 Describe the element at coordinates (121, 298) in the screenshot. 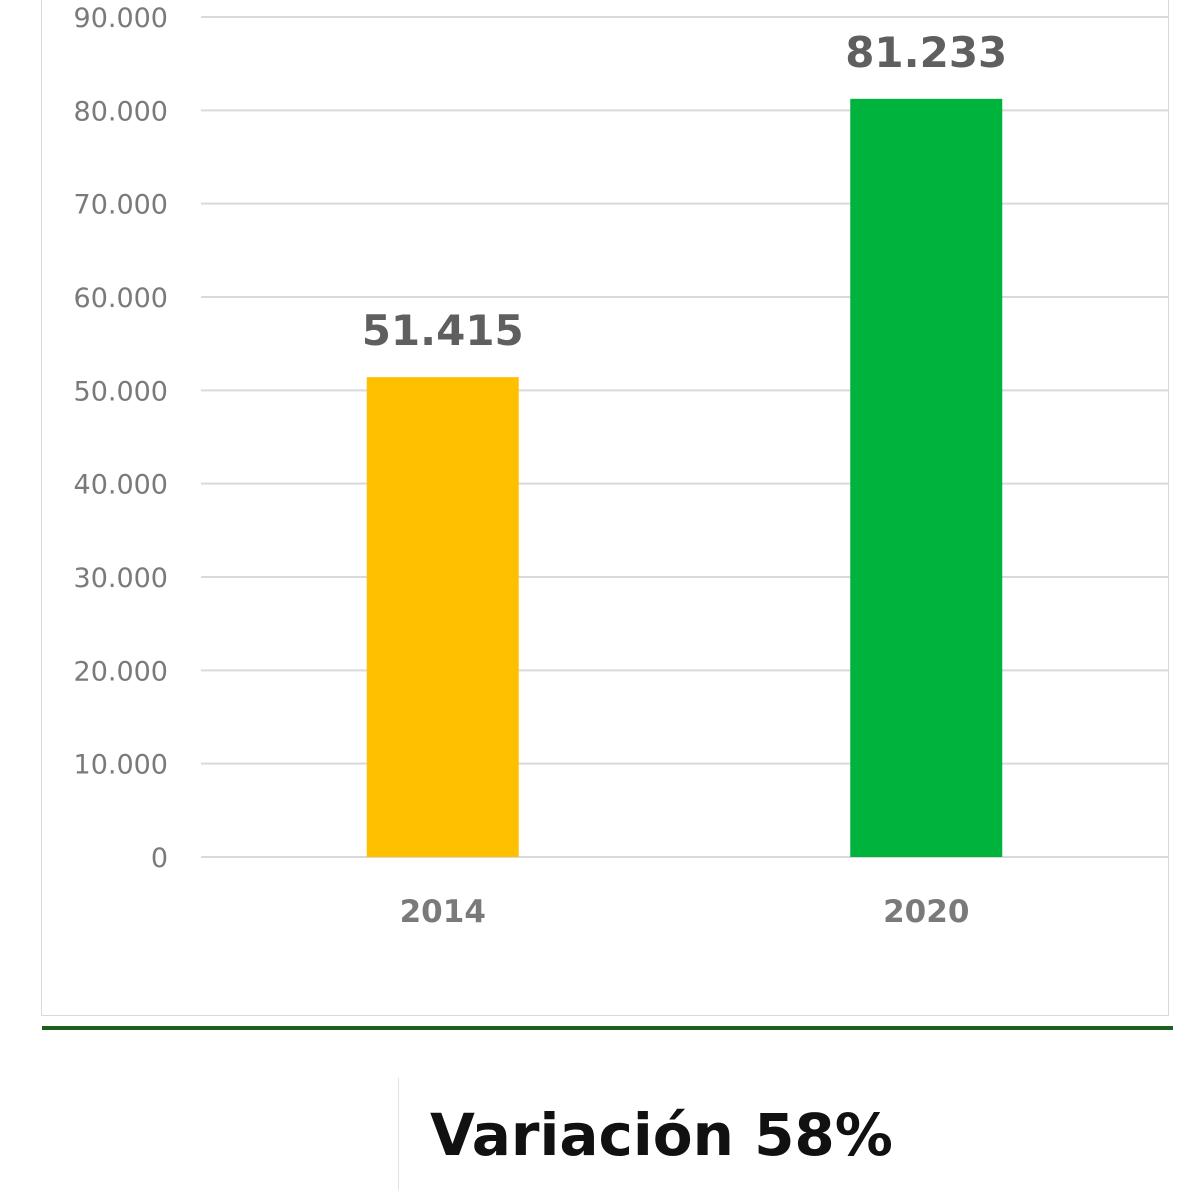

I see `y-tick-label: 60.000` at that location.